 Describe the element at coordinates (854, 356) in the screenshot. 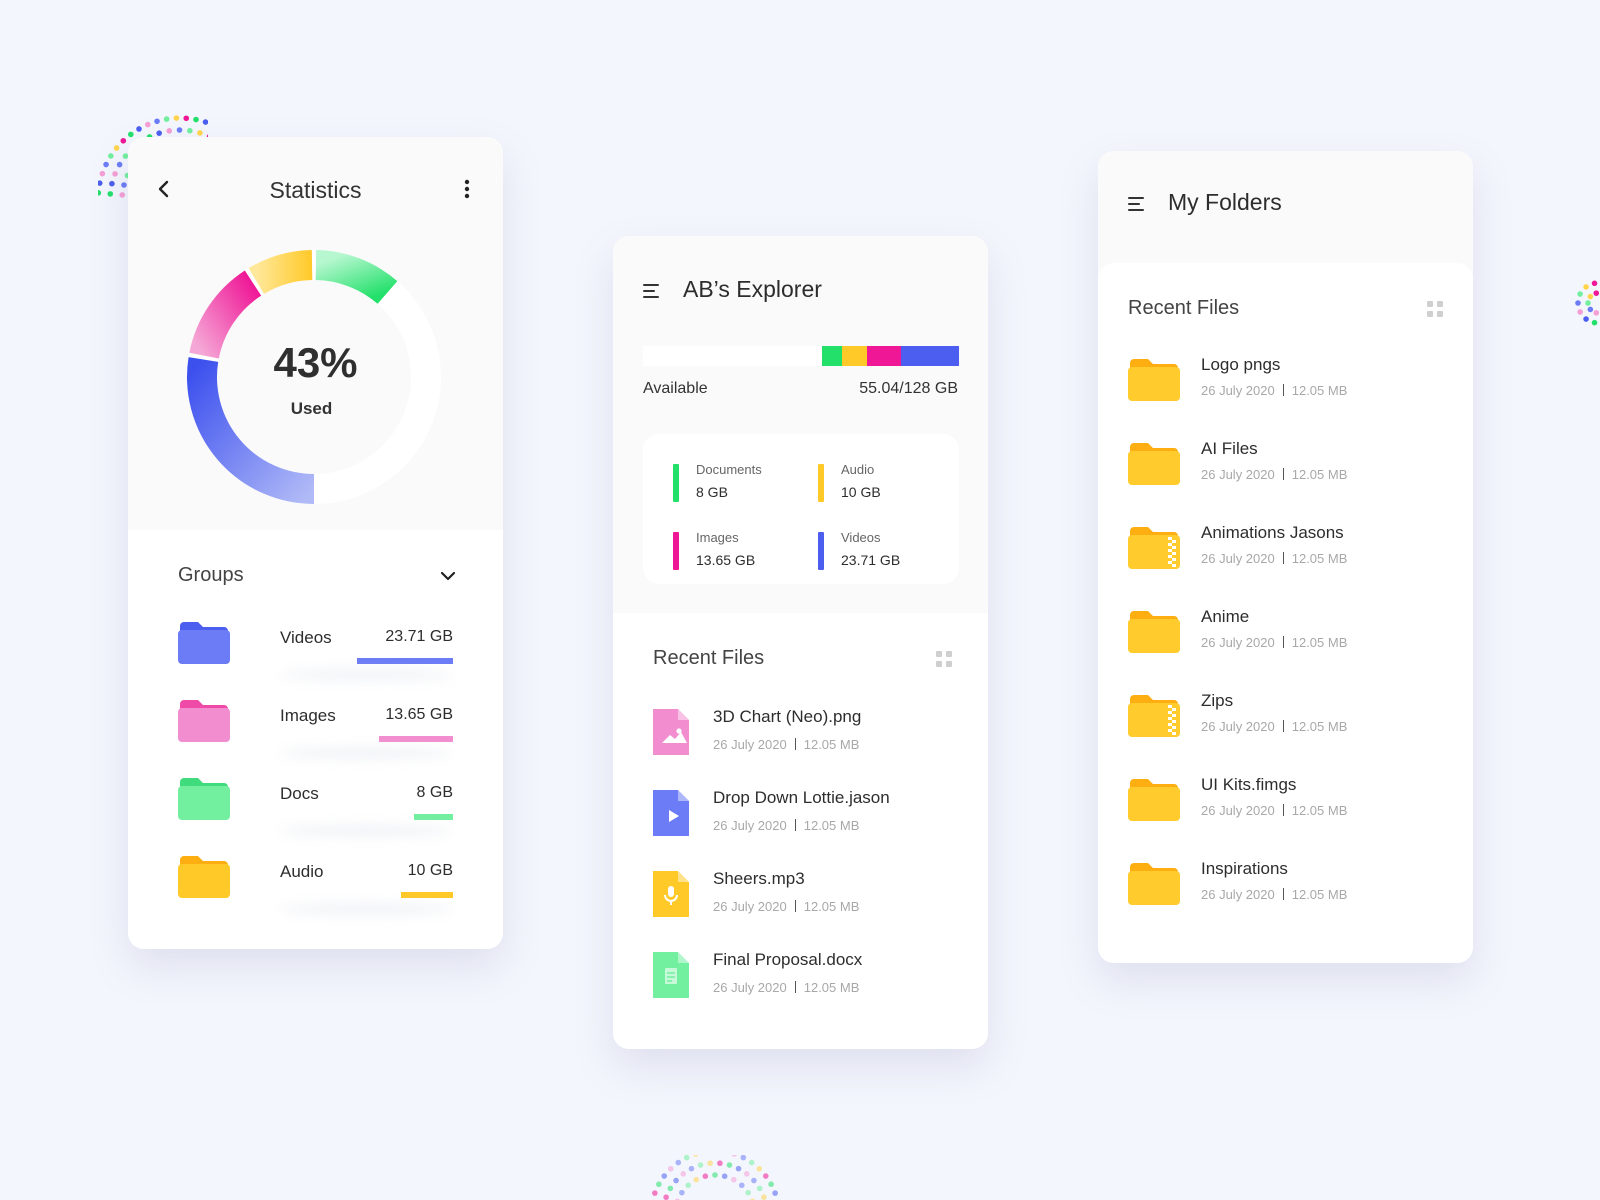

I see `storage-segment-audio` at that location.